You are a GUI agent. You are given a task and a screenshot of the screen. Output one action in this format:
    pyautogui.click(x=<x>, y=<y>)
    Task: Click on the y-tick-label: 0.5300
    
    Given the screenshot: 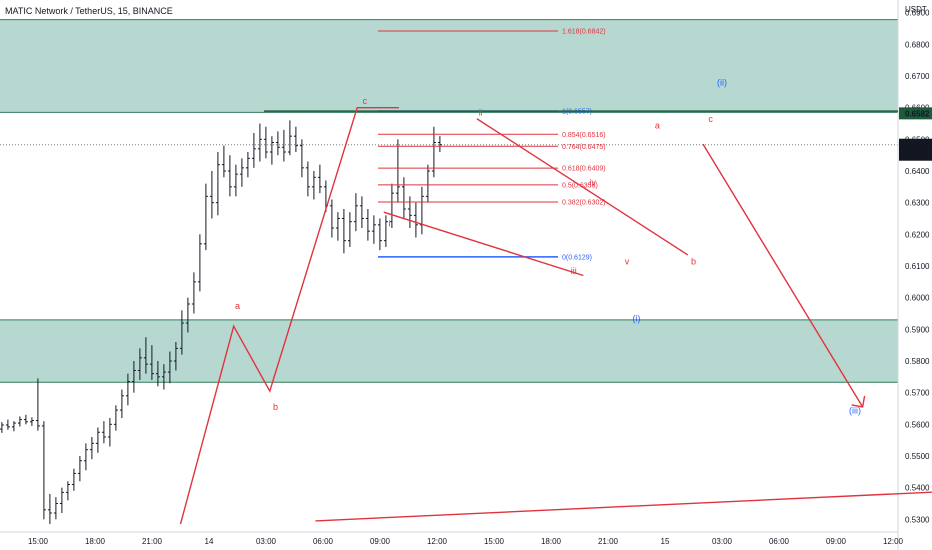 What is the action you would take?
    pyautogui.click(x=917, y=519)
    